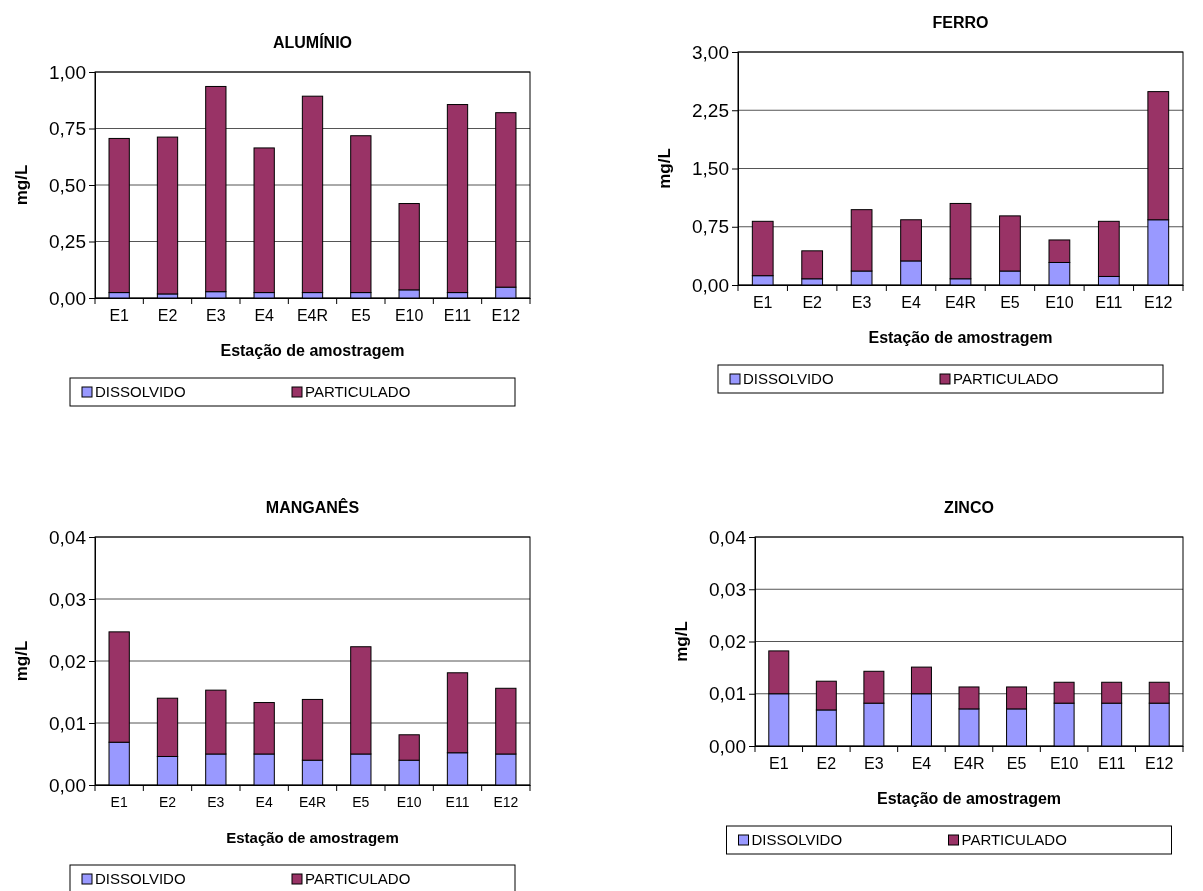 This screenshot has width=1203, height=891. Describe the element at coordinates (67, 242) in the screenshot. I see `y-tick-label: 0,25` at that location.